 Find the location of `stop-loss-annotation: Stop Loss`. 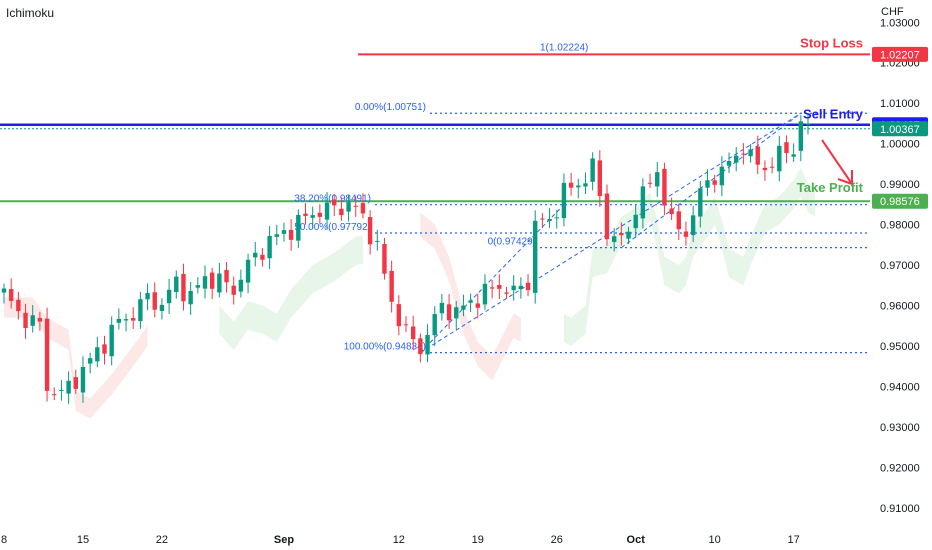

stop-loss-annotation: Stop Loss is located at coordinates (831, 42).